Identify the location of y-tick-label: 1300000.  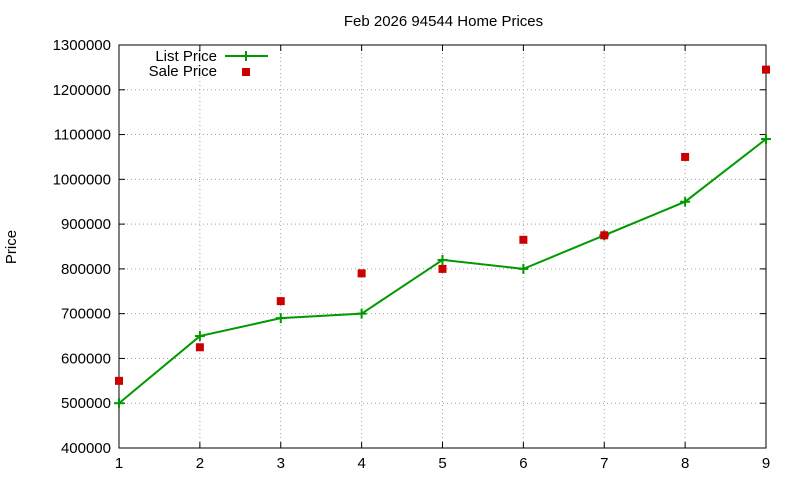
(82, 45).